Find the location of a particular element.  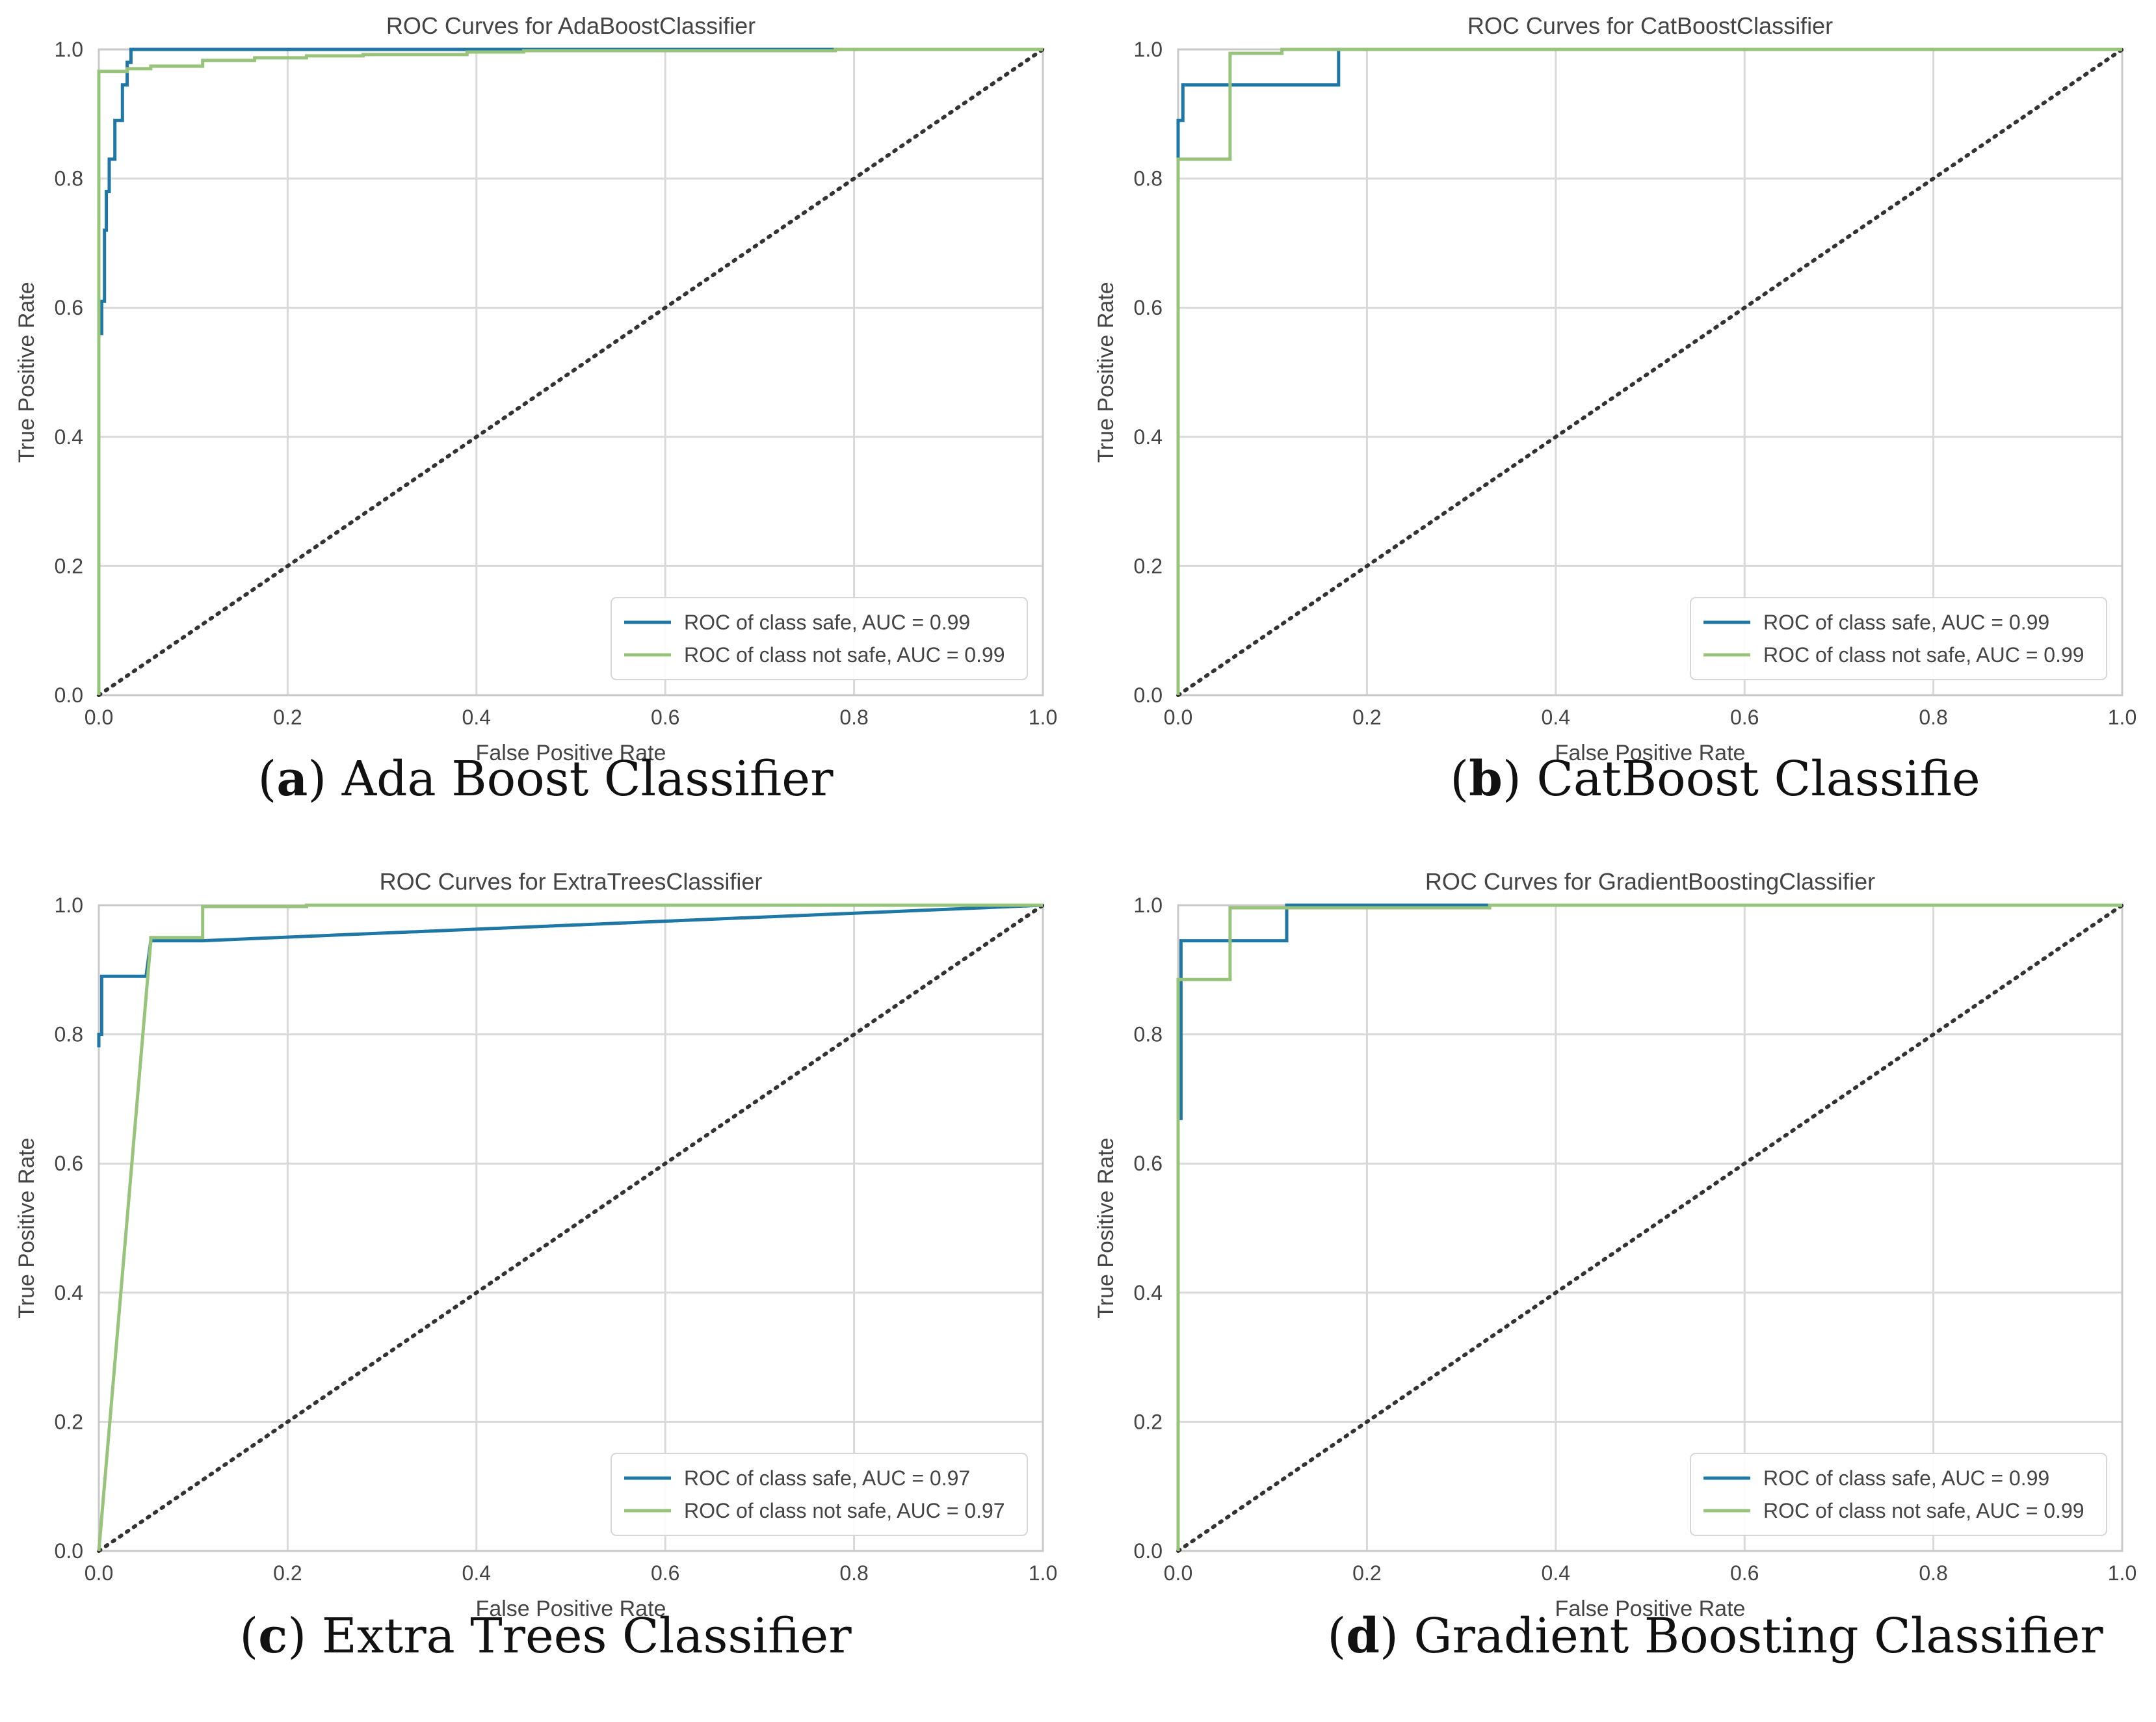

caption-letter: c is located at coordinates (273, 1636).